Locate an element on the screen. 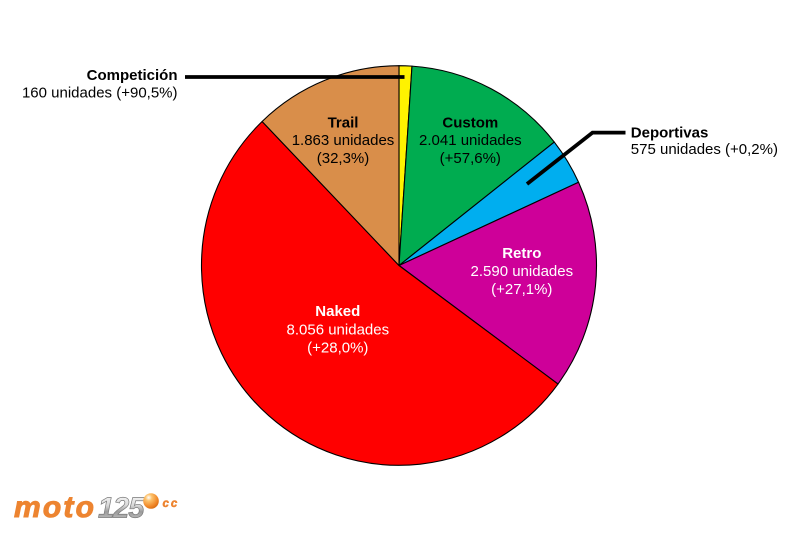 This screenshot has width=800, height=533. svg-text: Trail is located at coordinates (343, 122).